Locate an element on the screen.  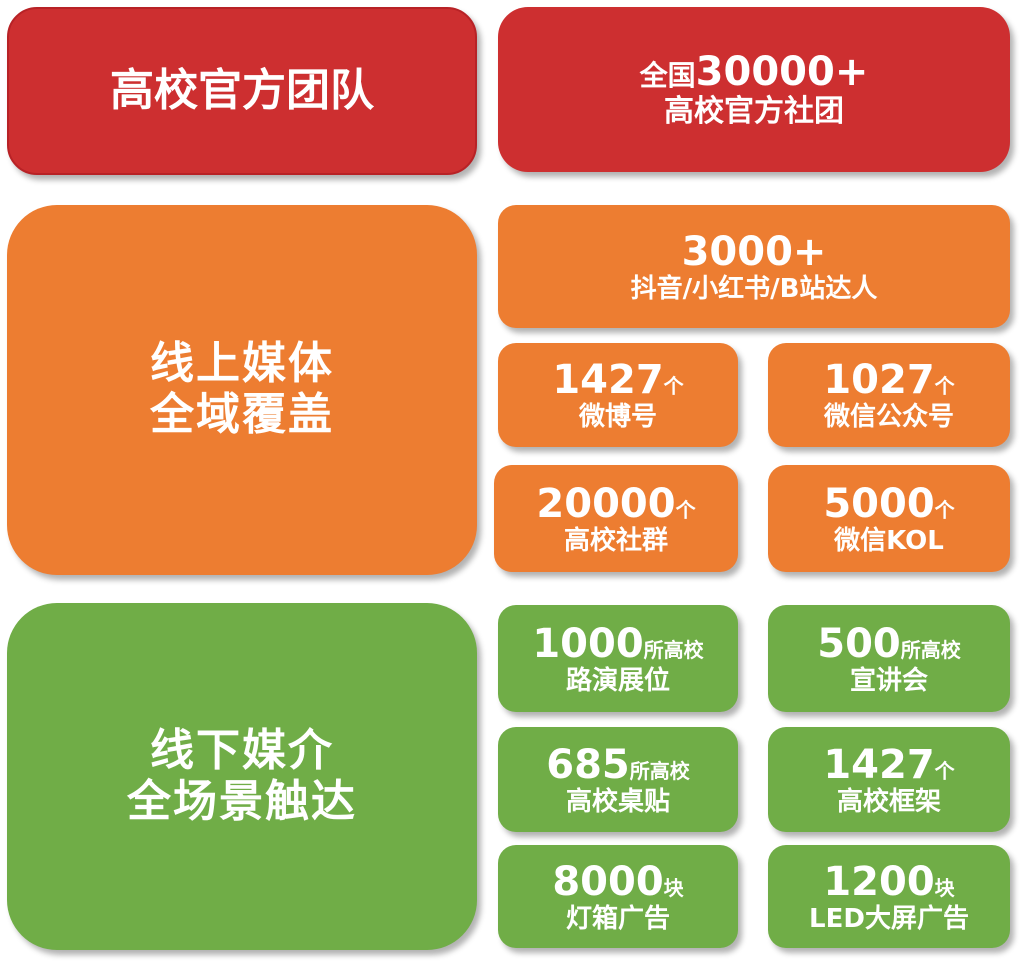
stat-number: 1200 is located at coordinates (879, 881).